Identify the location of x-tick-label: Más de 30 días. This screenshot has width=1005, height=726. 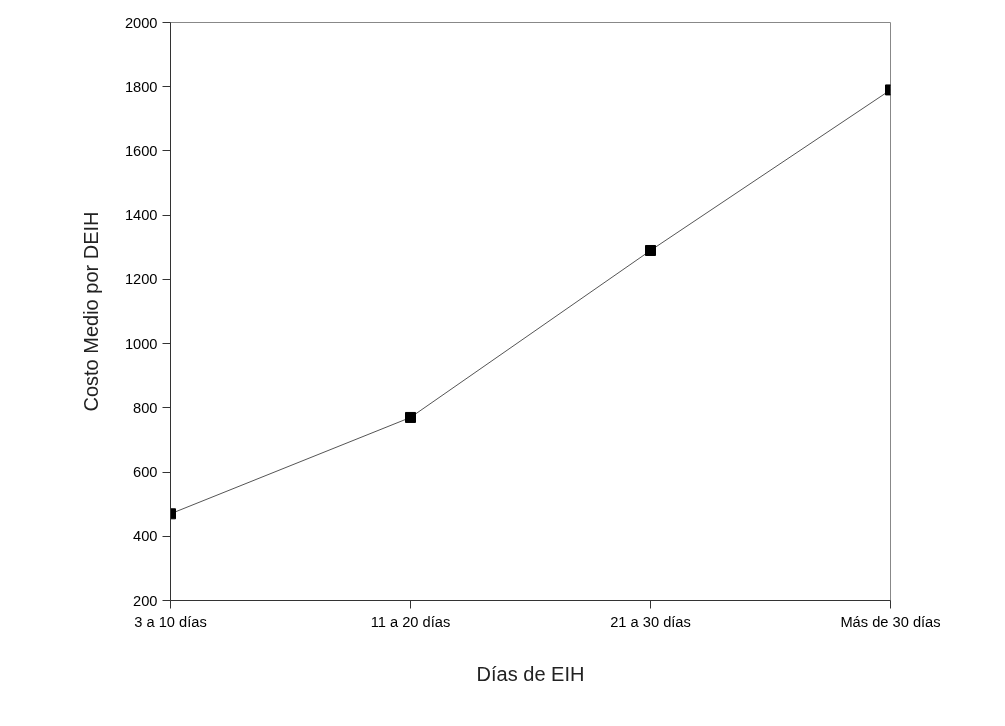
(890, 621).